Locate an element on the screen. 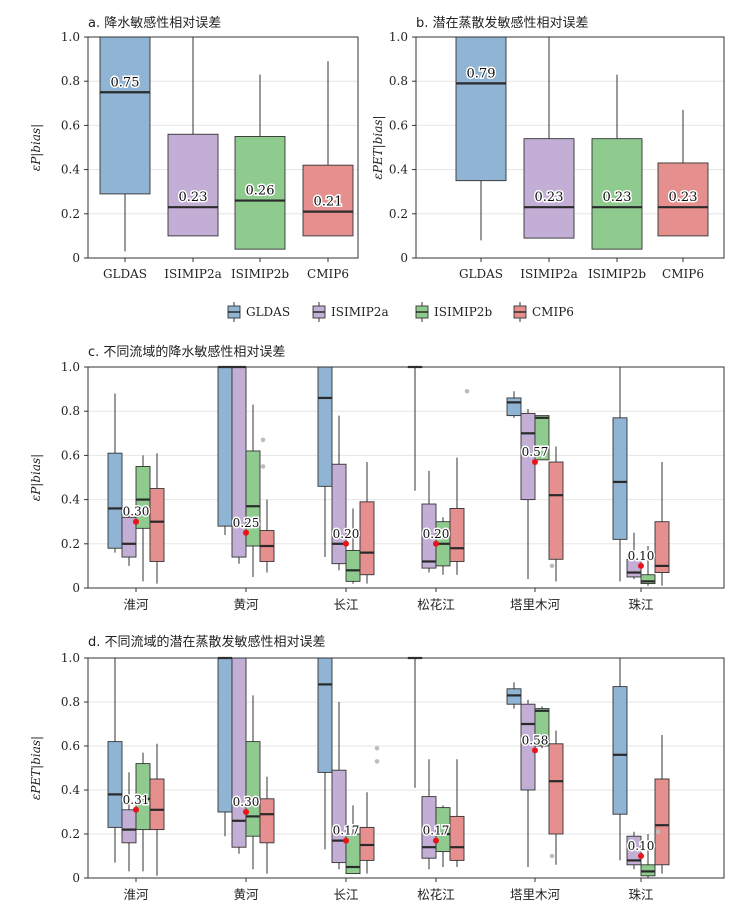 This screenshot has width=734, height=921. median-value-label: 0.26 is located at coordinates (260, 191).